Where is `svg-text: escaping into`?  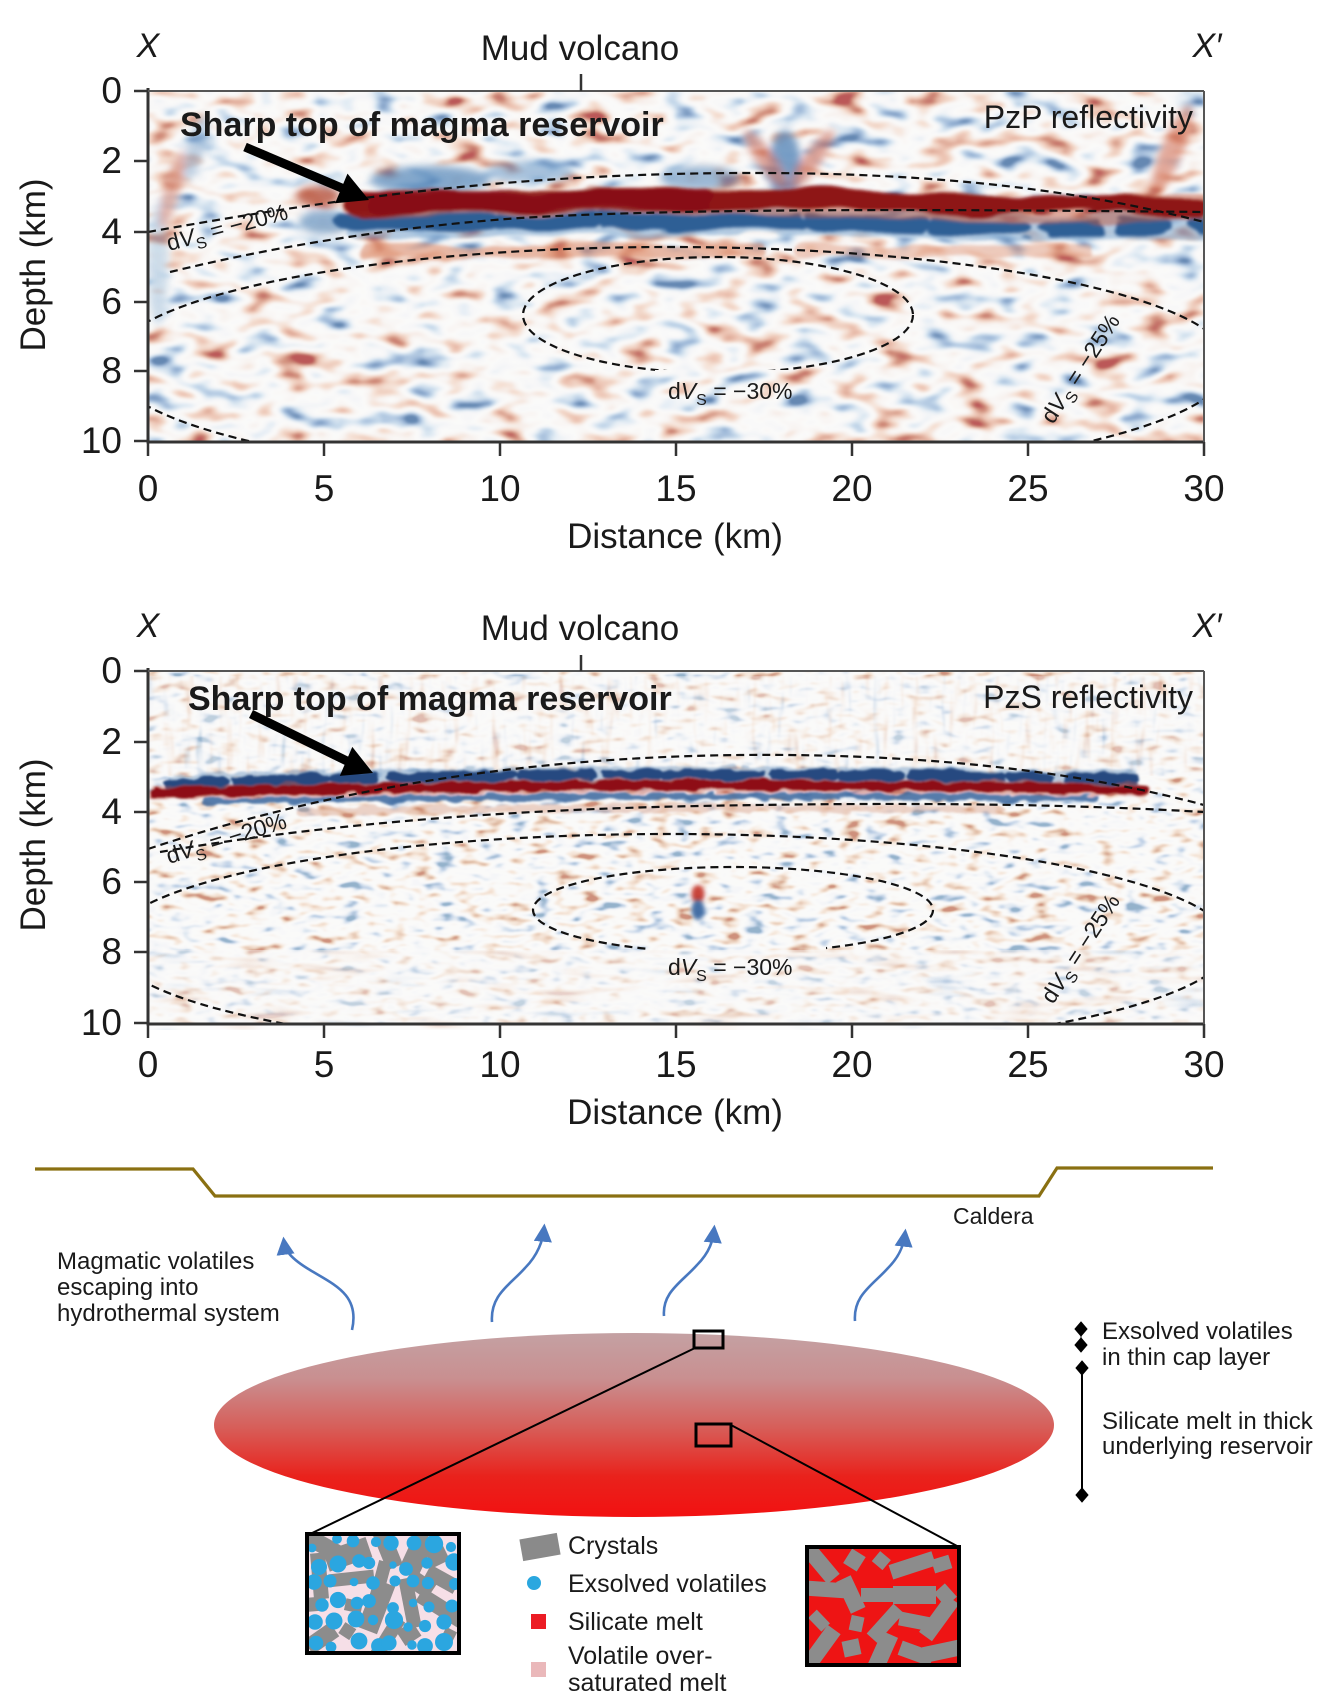 svg-text: escaping into is located at coordinates (127, 1287).